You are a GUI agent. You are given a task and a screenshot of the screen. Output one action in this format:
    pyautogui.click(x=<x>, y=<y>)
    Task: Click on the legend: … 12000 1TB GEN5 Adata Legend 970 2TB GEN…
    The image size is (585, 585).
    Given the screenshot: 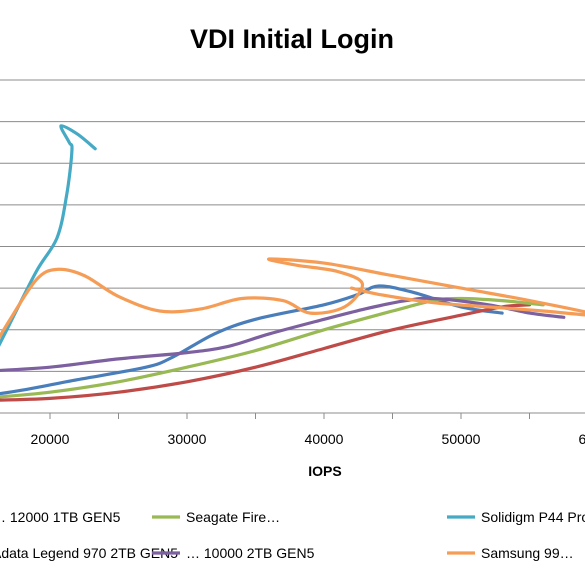 What is the action you would take?
    pyautogui.click(x=292, y=535)
    